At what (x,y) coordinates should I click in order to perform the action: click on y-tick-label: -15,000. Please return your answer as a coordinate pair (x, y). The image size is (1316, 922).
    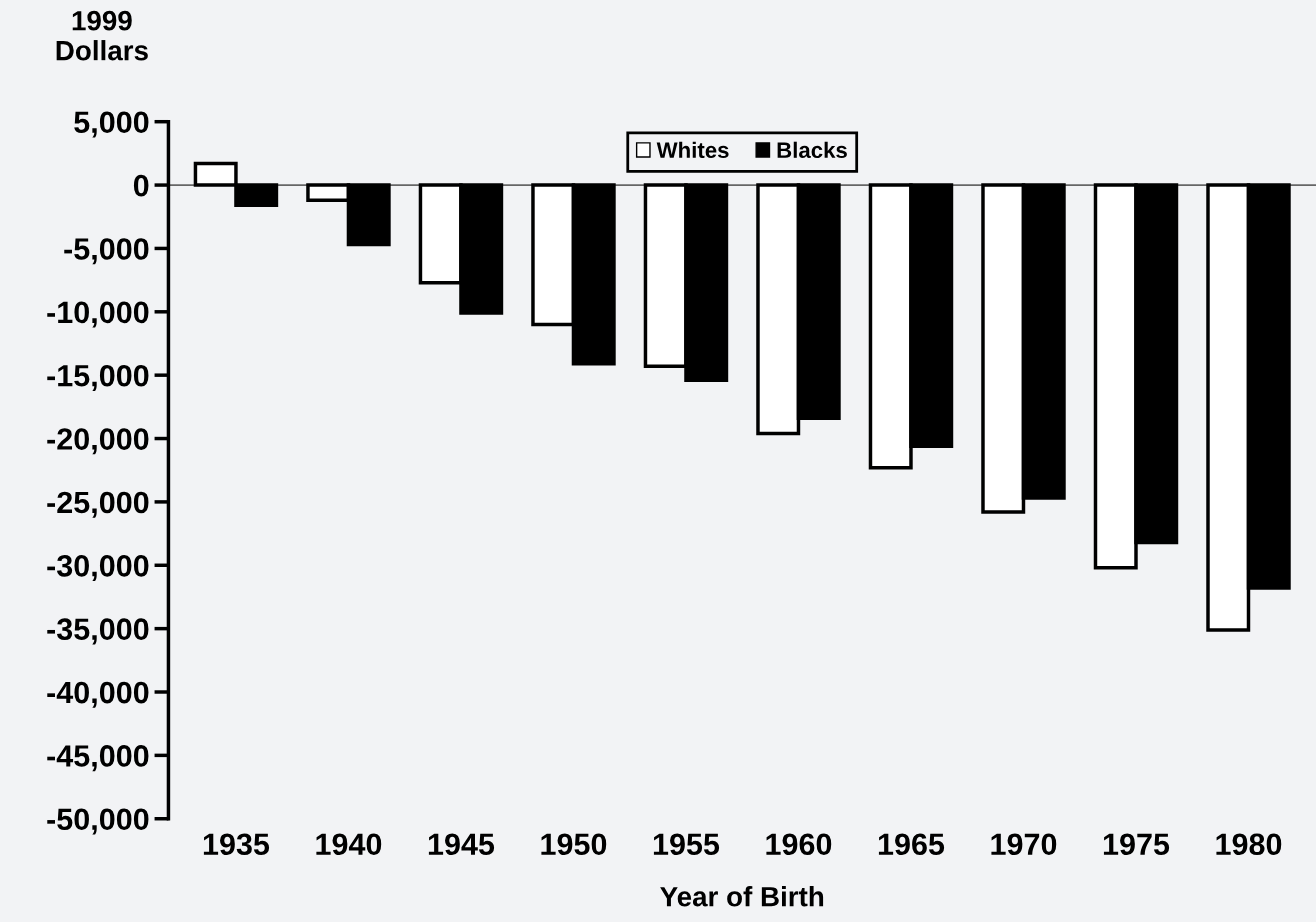
    Looking at the image, I should click on (98, 377).